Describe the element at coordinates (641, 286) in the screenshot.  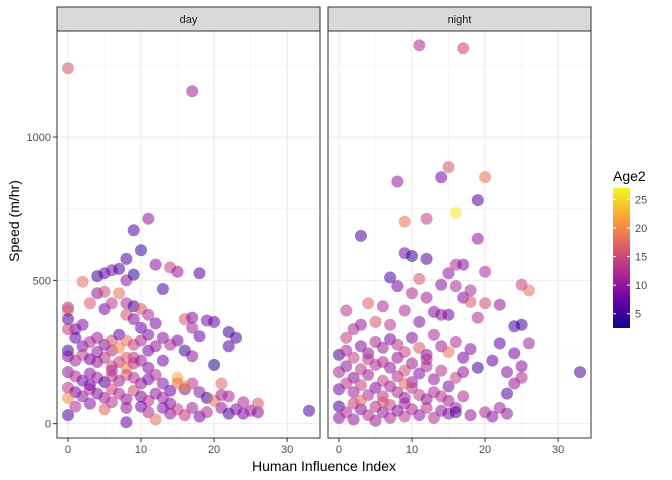
I see `legend-tick-label: 10` at that location.